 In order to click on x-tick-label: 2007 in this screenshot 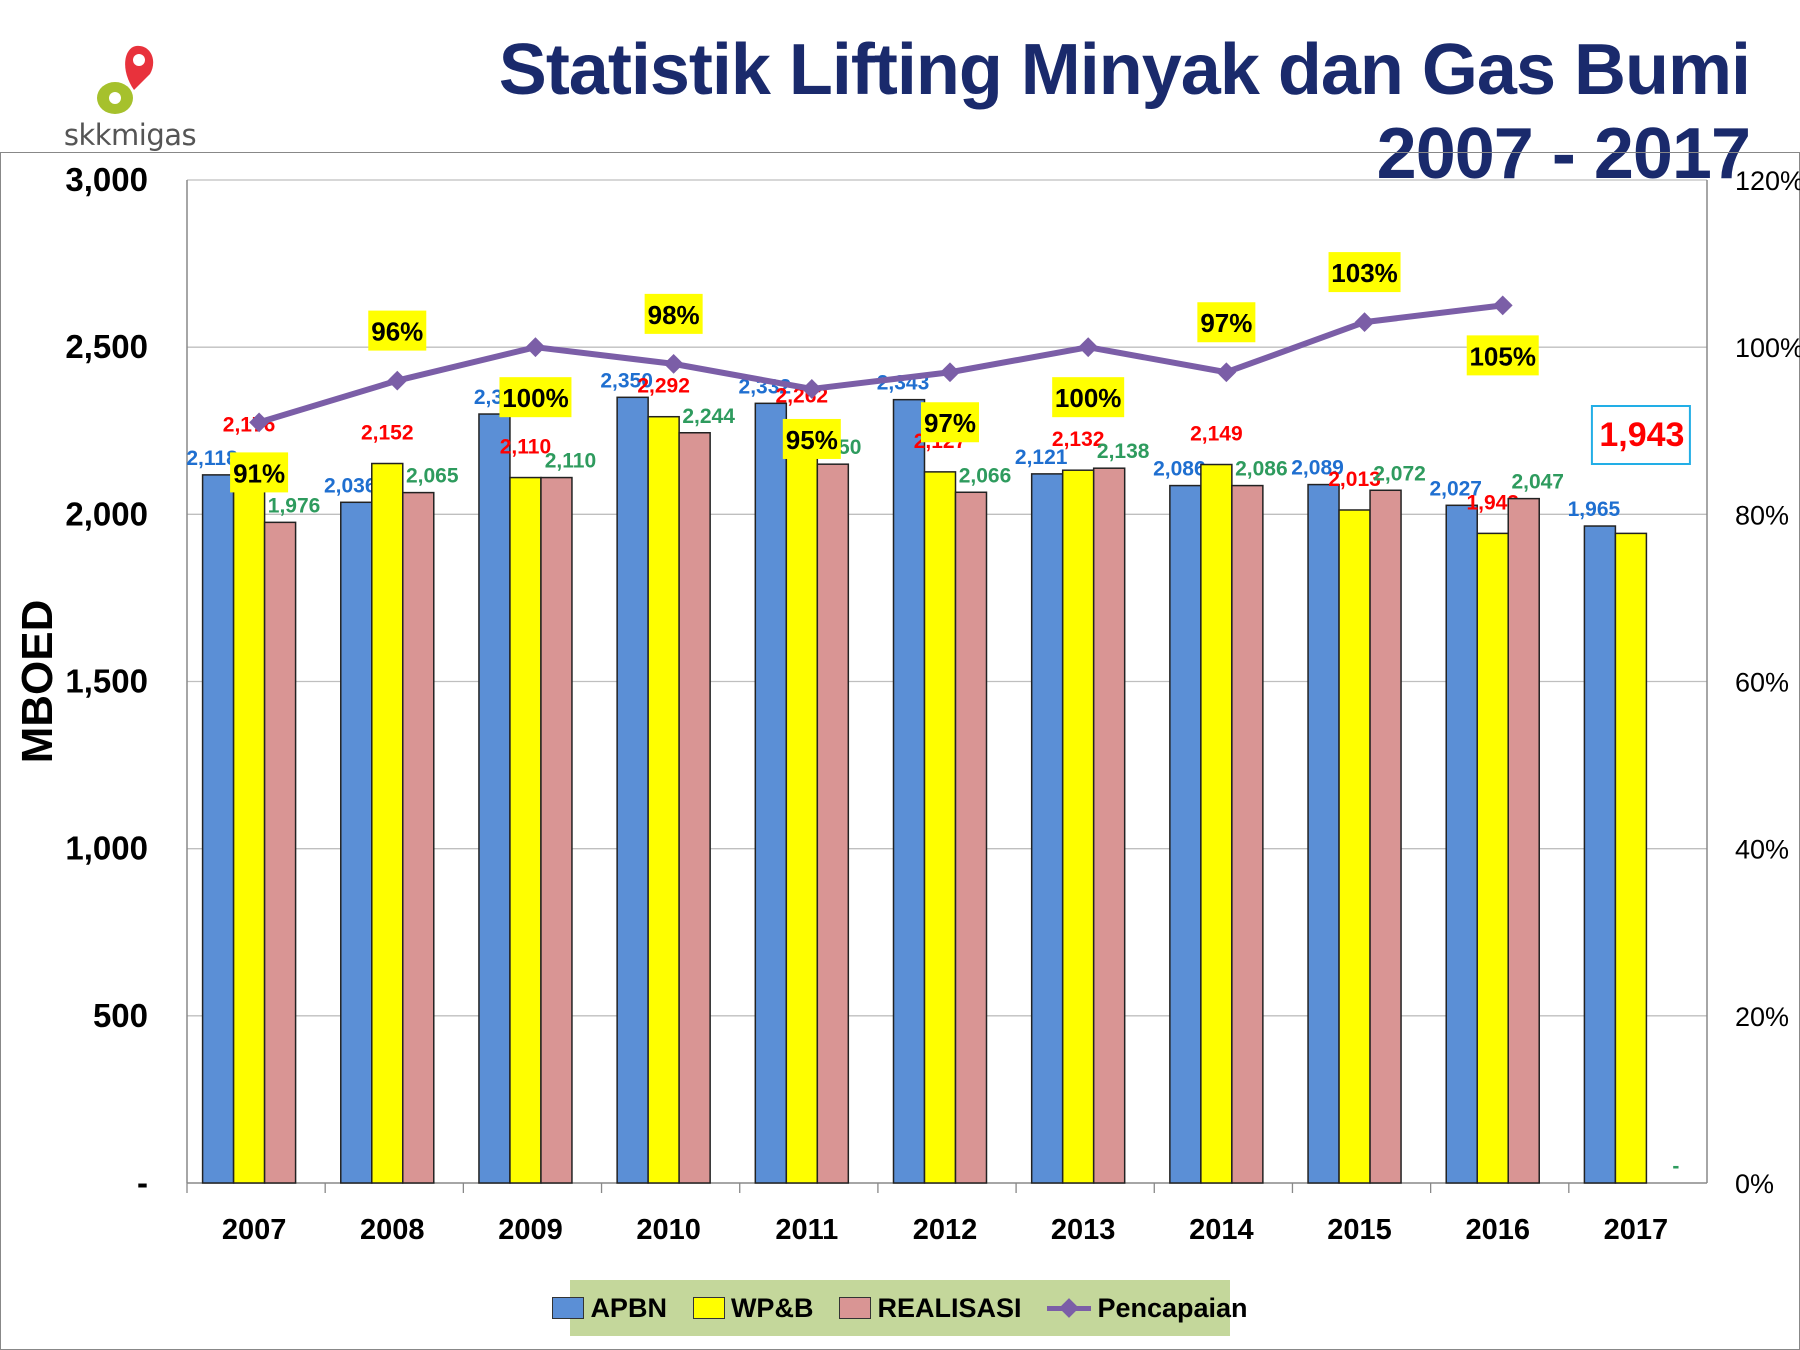, I will do `click(254, 1230)`.